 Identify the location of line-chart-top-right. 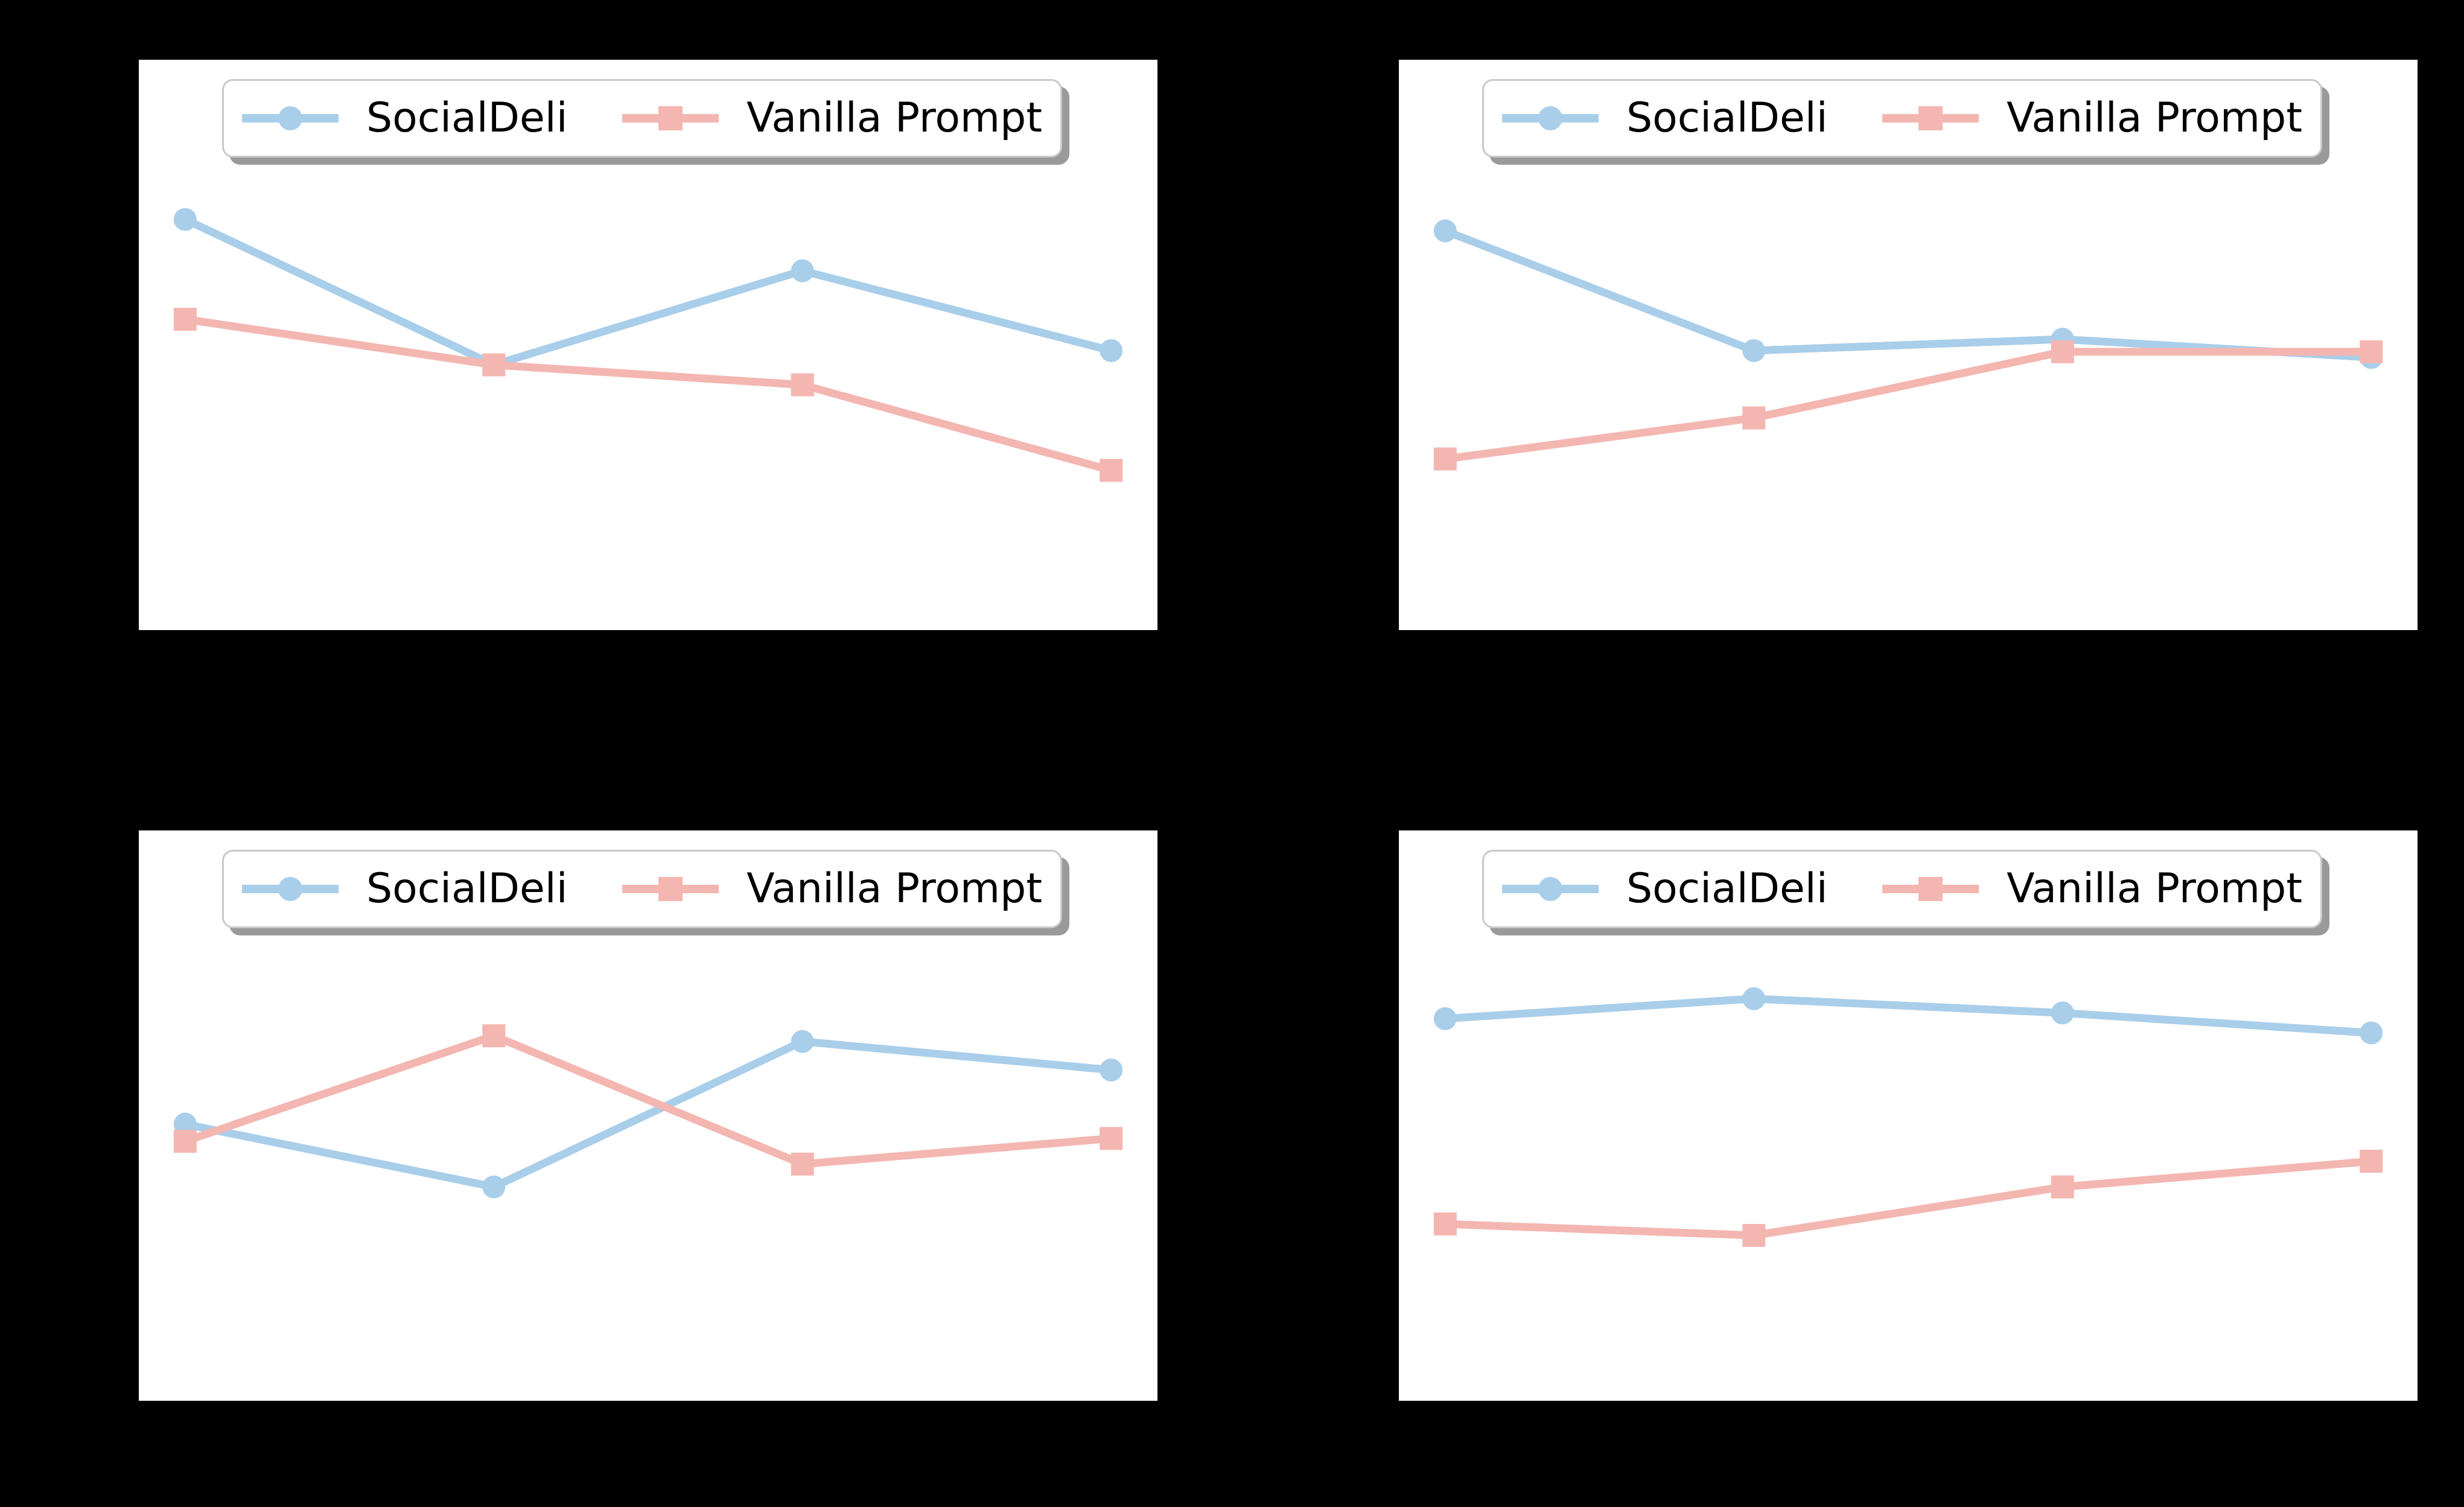
(1908, 345).